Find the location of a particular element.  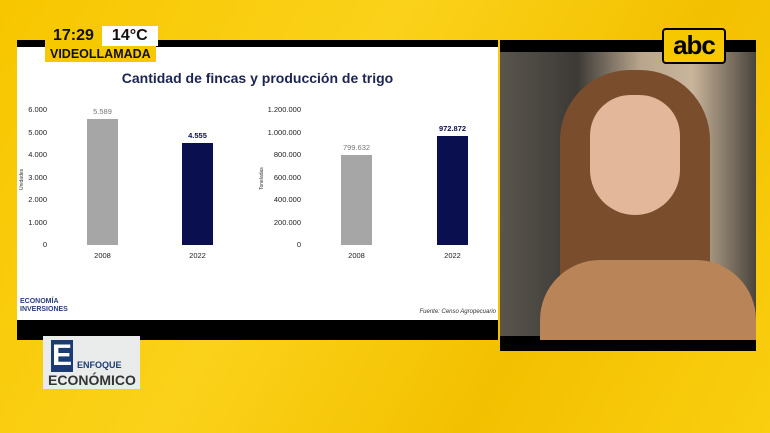

economia-inversiones-logo: ECONOMÍA INVERSIONES is located at coordinates (44, 306).